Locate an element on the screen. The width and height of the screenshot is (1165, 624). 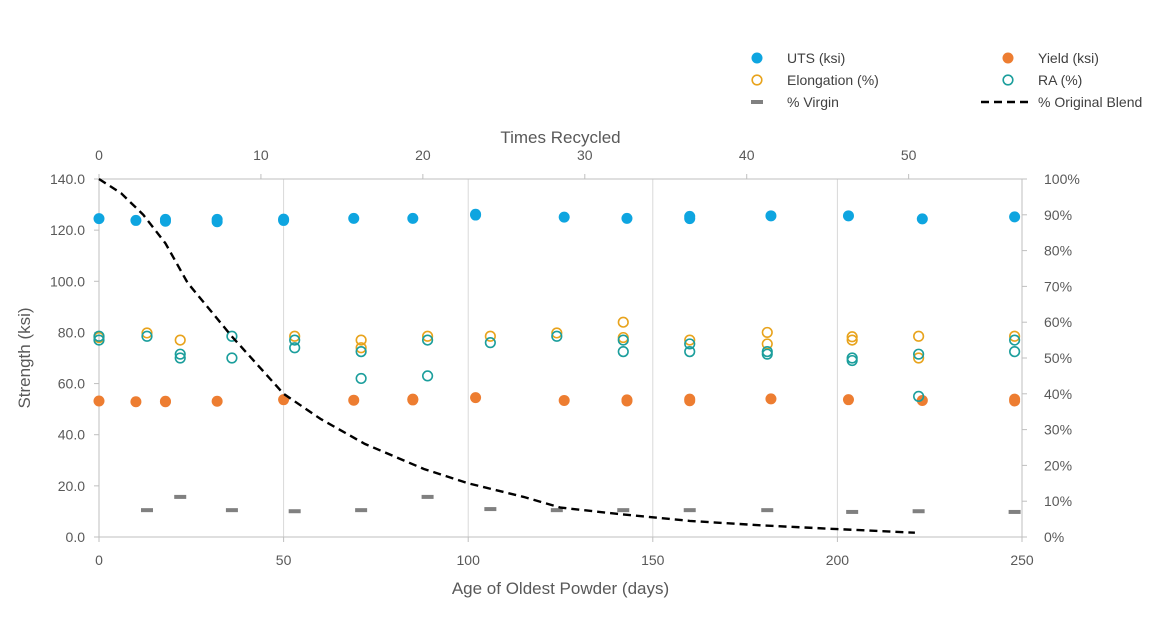
series-yield-ksi is located at coordinates (557, 400).